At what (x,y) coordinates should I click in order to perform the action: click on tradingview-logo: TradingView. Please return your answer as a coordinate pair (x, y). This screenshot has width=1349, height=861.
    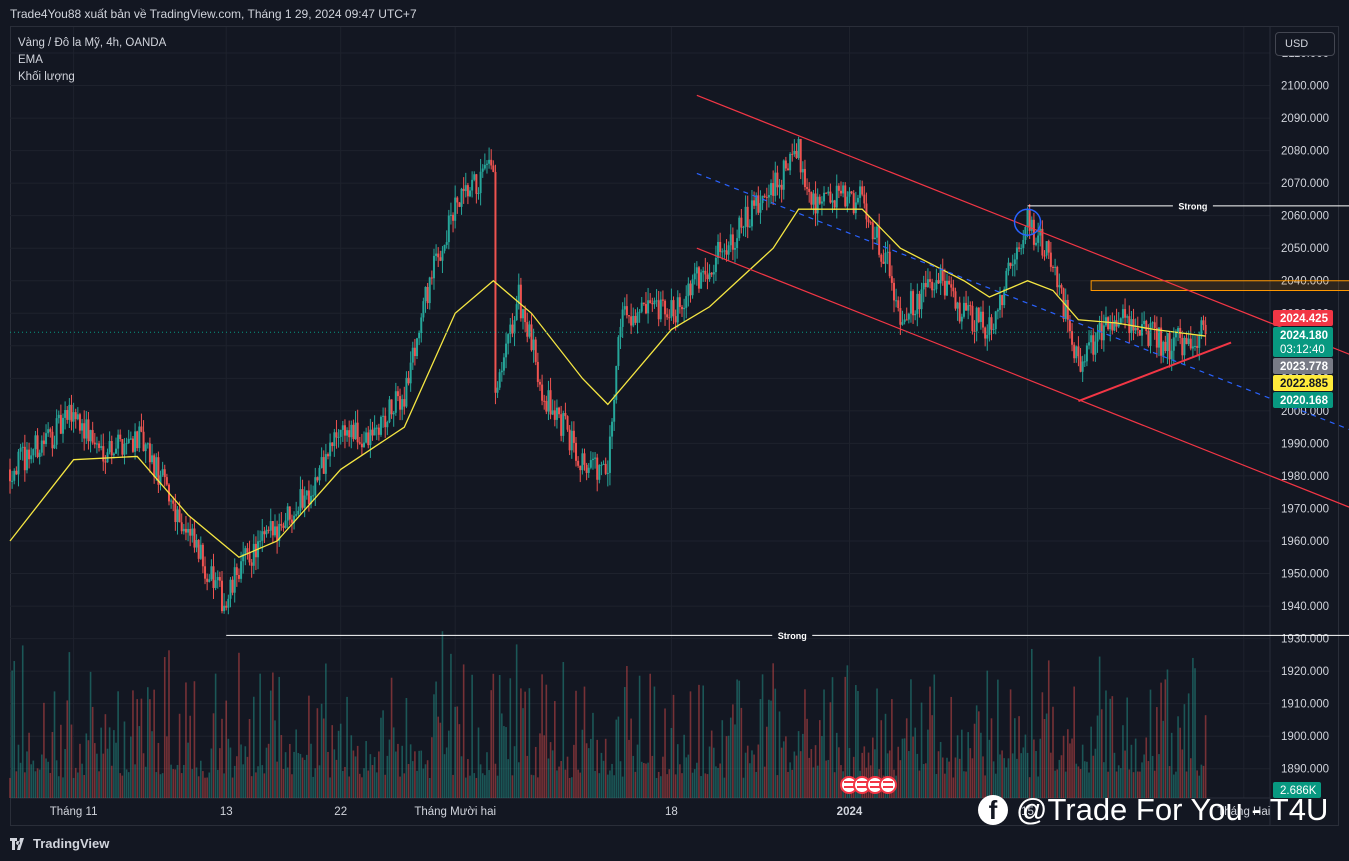
    Looking at the image, I should click on (59, 843).